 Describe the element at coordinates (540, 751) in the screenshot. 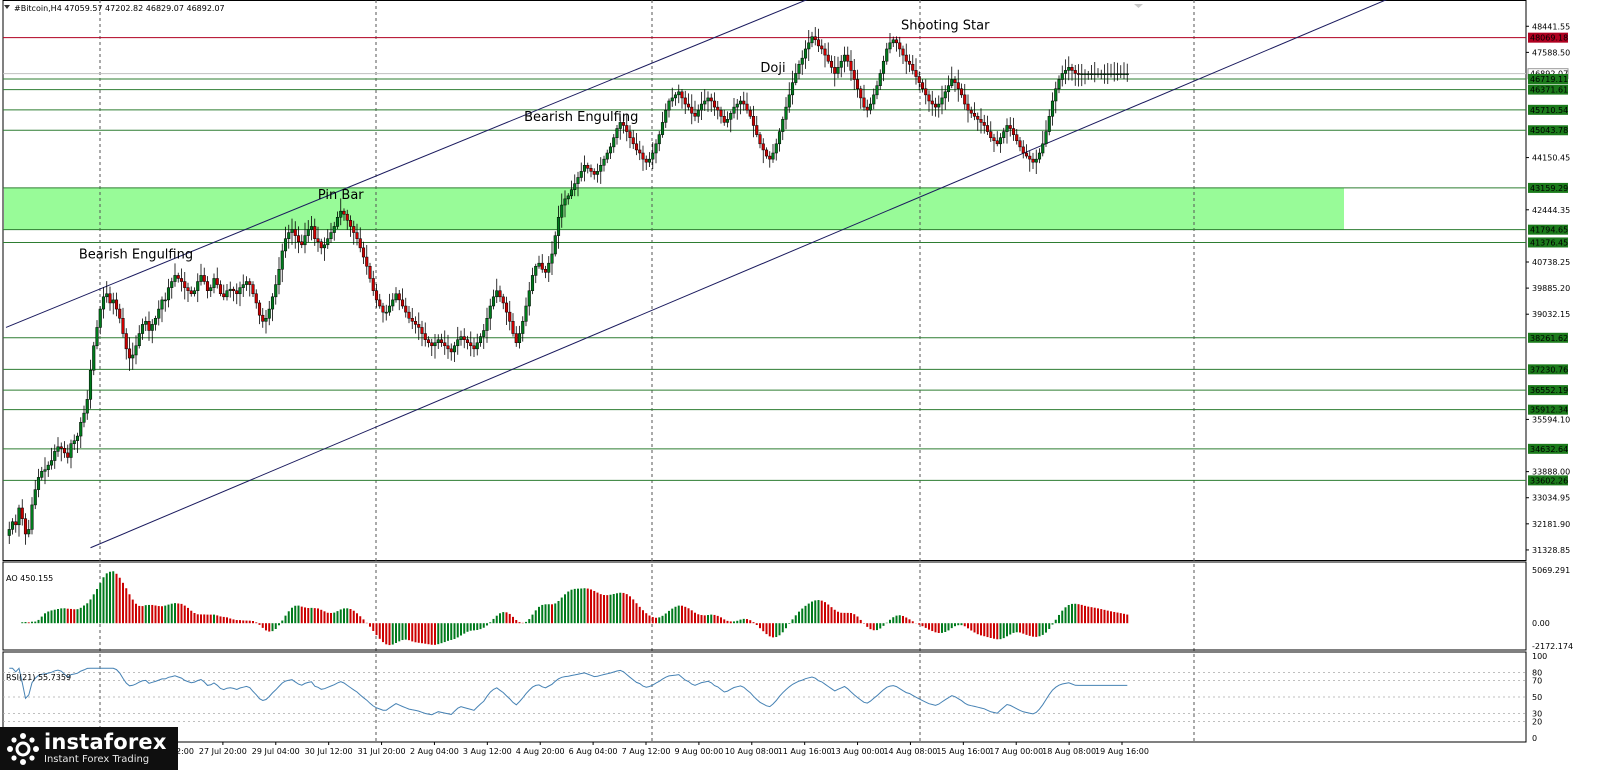

I see `time-tick-label: 4 Aug 20:00` at that location.